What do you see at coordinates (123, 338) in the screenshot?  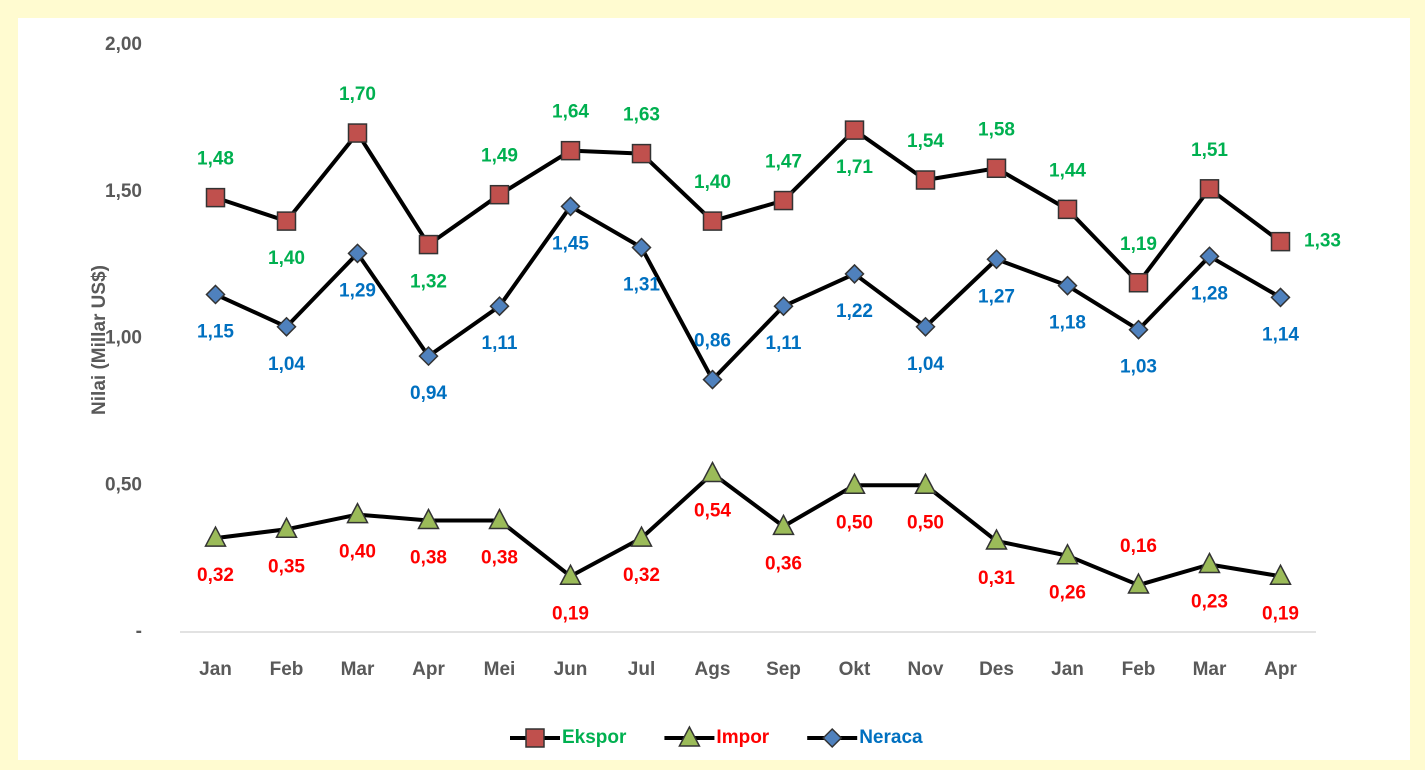 I see `y-tick-label: 1,00` at bounding box center [123, 338].